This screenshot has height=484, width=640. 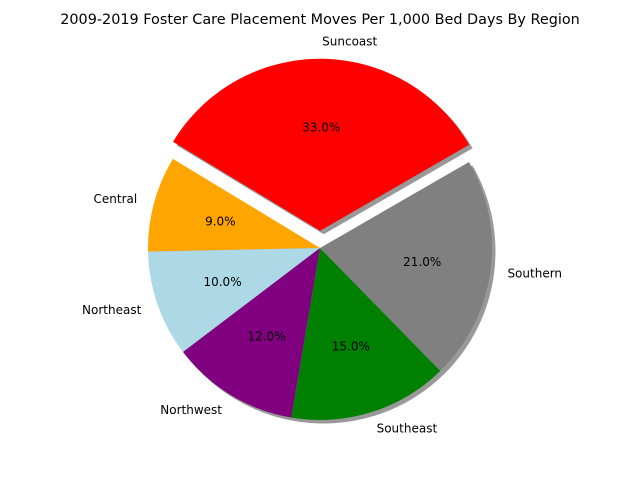 What do you see at coordinates (112, 310) in the screenshot?
I see `slice-label-northeast: Northeast` at bounding box center [112, 310].